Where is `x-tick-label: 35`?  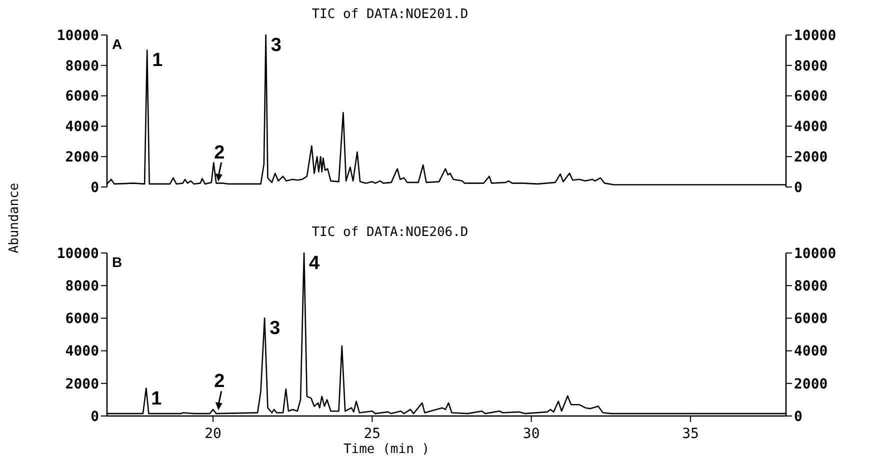 x-tick-label: 35 is located at coordinates (690, 434).